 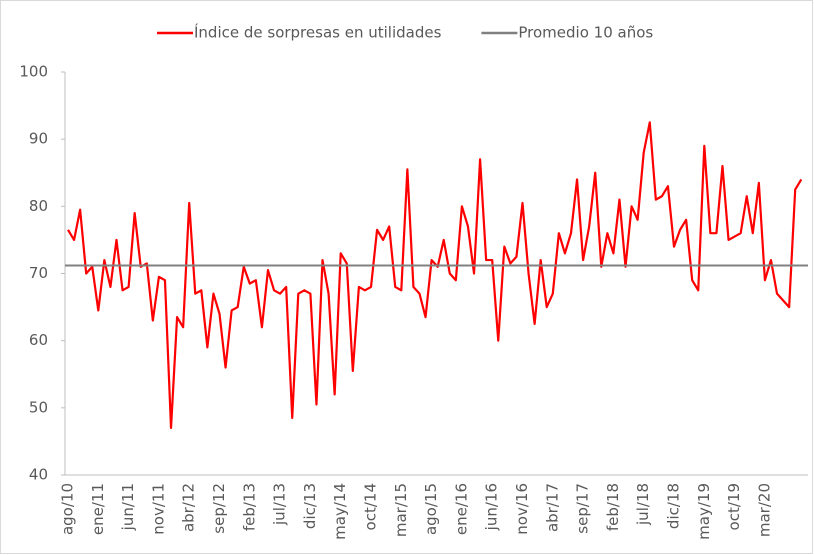 What do you see at coordinates (318, 32) in the screenshot?
I see `legend-label: Índice de sorpresas en utilidades` at bounding box center [318, 32].